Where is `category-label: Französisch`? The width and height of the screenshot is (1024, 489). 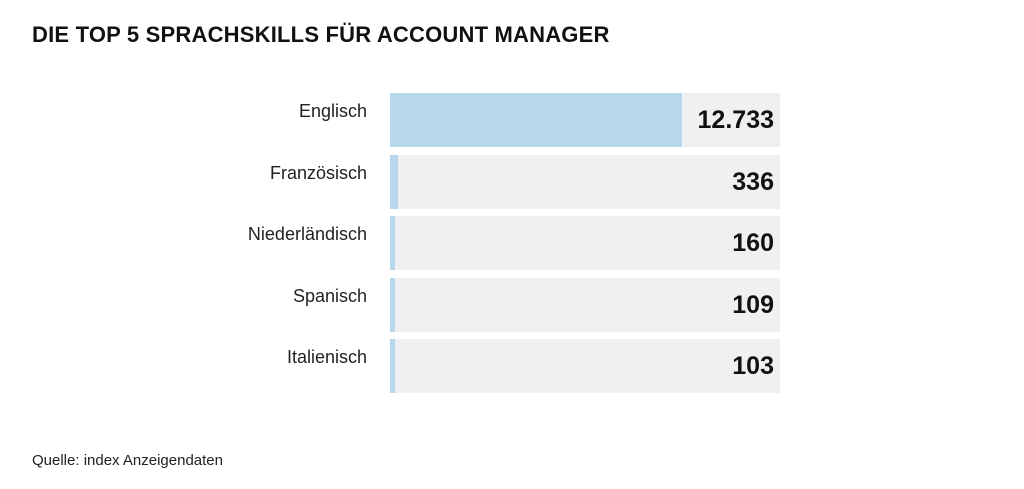
category-label: Französisch is located at coordinates (318, 172).